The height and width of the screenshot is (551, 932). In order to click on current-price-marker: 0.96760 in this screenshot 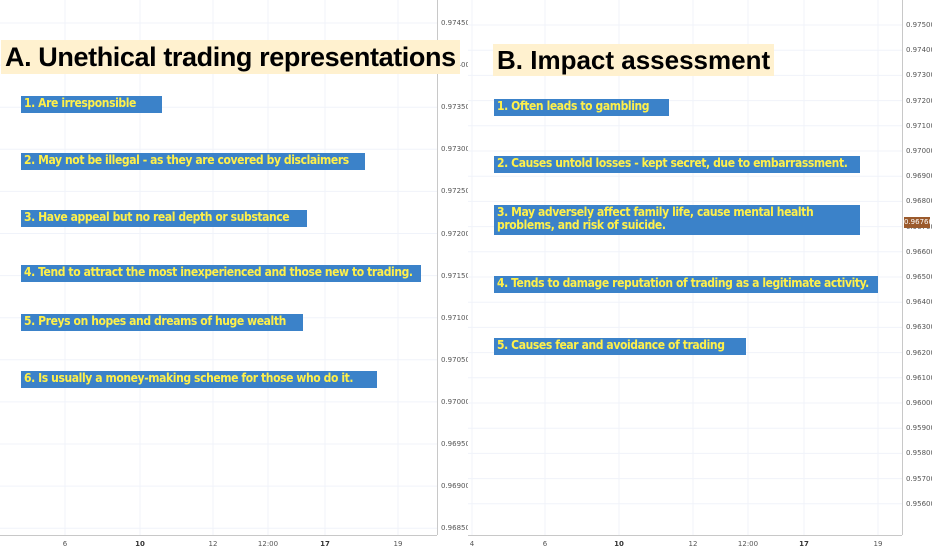, I will do `click(918, 222)`.